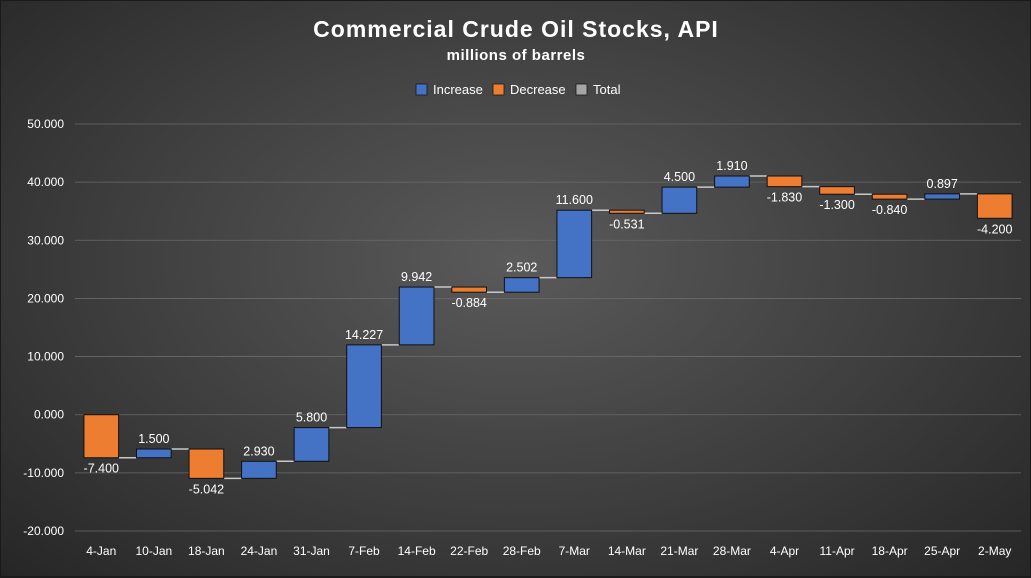 This screenshot has height=578, width=1031. What do you see at coordinates (258, 451) in the screenshot?
I see `data-label-24-Jan: 2.930` at bounding box center [258, 451].